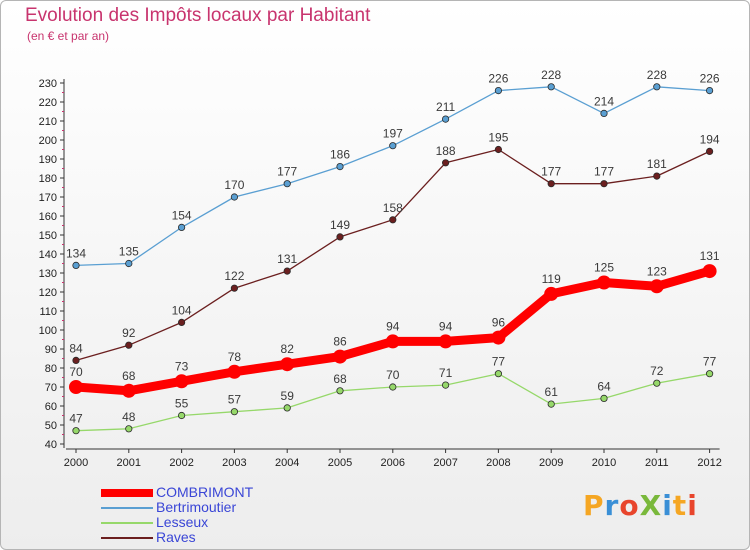 This screenshot has width=750, height=550. What do you see at coordinates (445, 463) in the screenshot?
I see `x-tick-label: 2007` at bounding box center [445, 463].